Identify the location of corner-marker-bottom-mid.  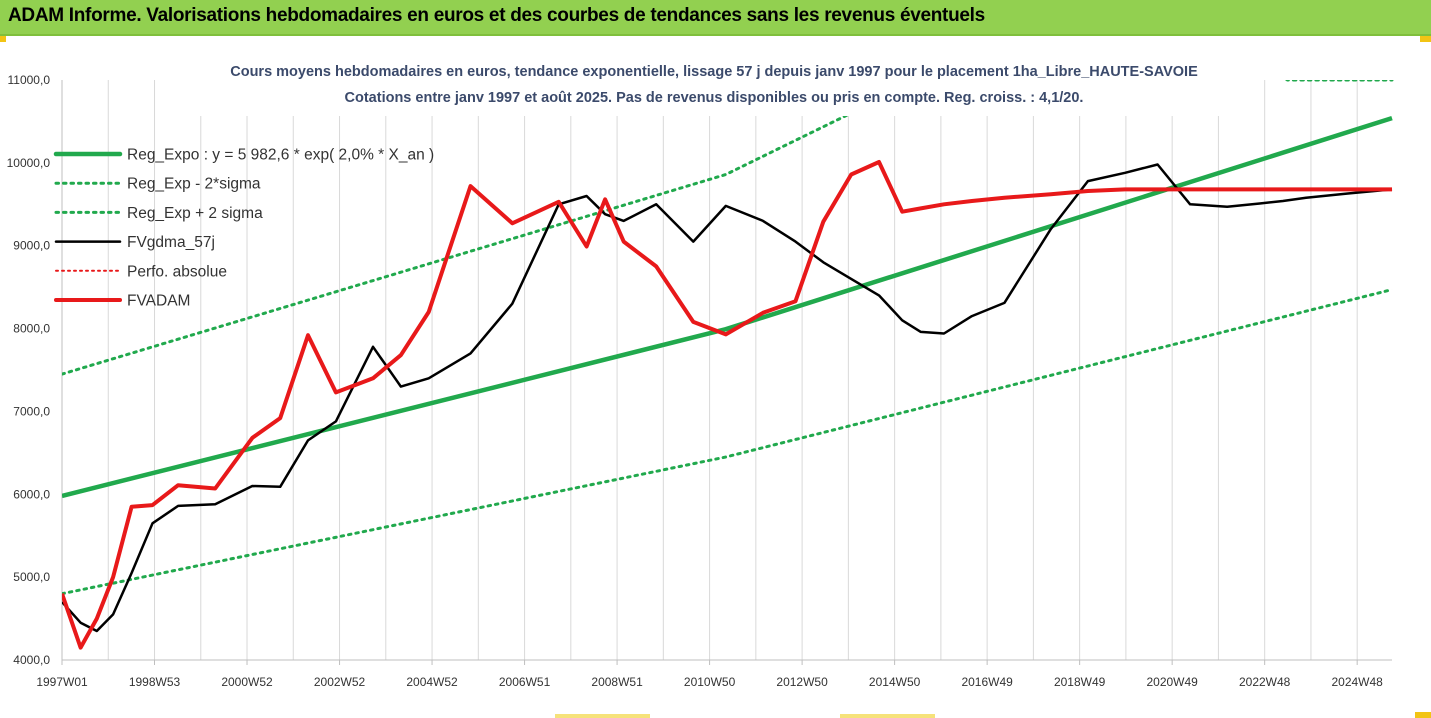
(887, 716).